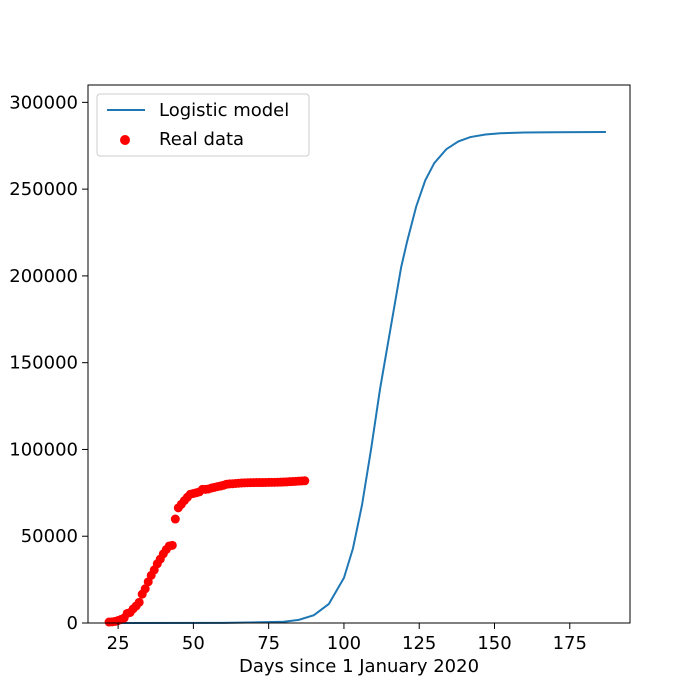 The image size is (700, 700). I want to click on y-axis: 0 50000 100000 150000 200000 250000 300000, so click(48, 363).